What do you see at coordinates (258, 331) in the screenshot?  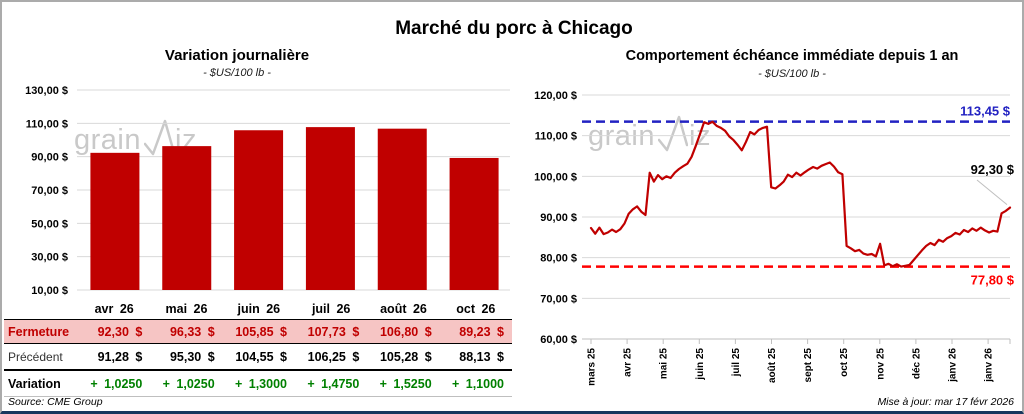 I see `table-value-close: 105,85 $` at bounding box center [258, 331].